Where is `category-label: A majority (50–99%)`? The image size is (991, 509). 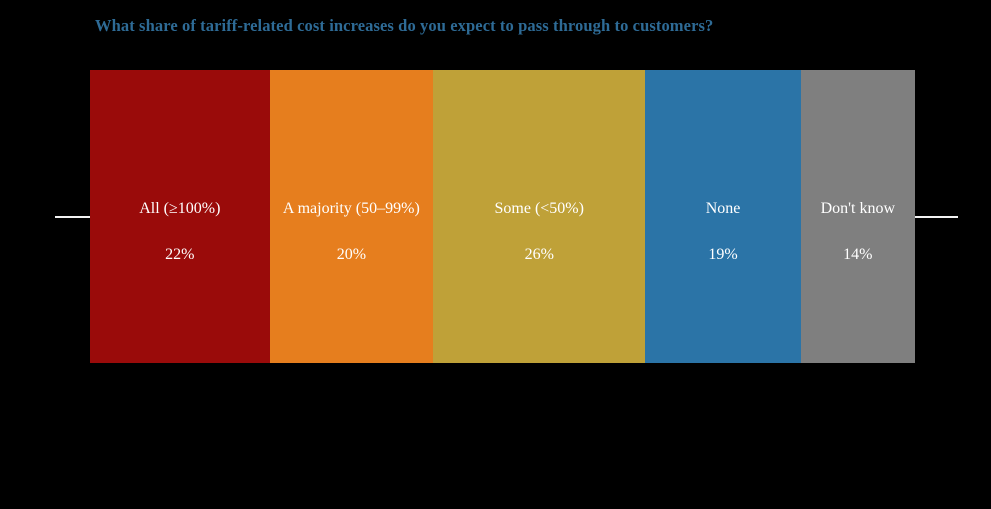 category-label: A majority (50–99%) is located at coordinates (351, 208).